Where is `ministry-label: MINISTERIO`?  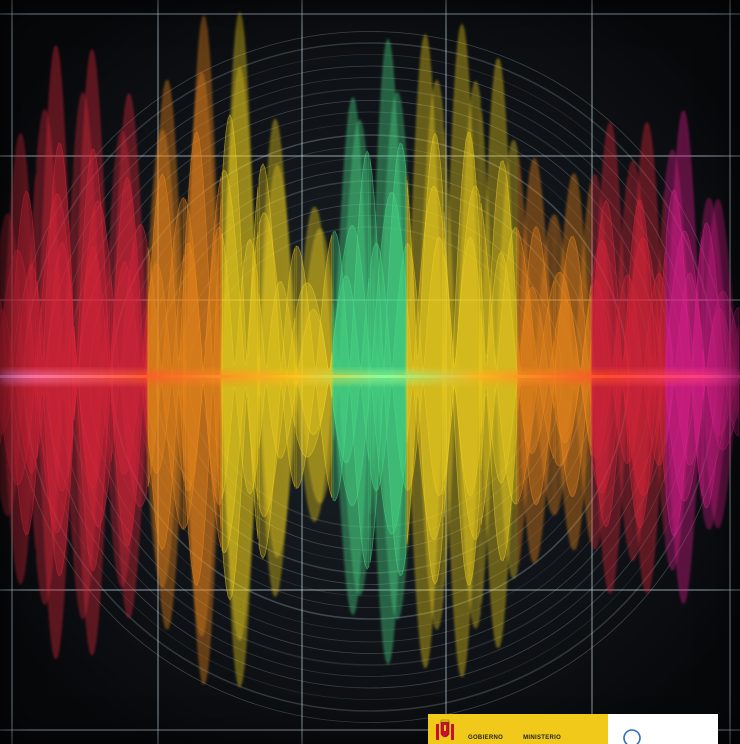 ministry-label: MINISTERIO is located at coordinates (542, 738).